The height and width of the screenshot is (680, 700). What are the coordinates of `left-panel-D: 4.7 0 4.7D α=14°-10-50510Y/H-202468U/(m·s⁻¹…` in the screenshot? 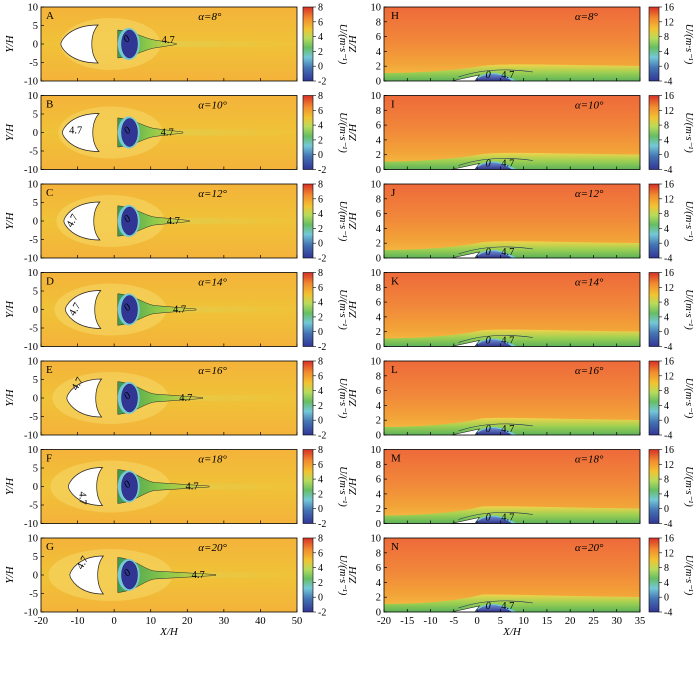 It's located at (176, 310).